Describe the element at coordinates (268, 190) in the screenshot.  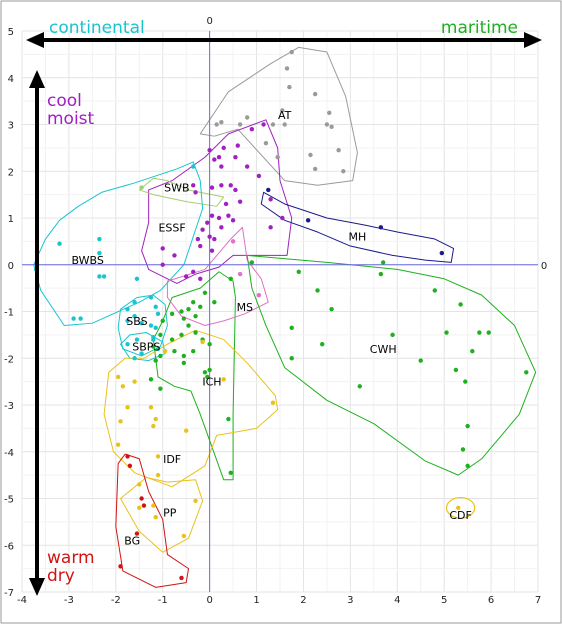
I see `point-mh` at that location.